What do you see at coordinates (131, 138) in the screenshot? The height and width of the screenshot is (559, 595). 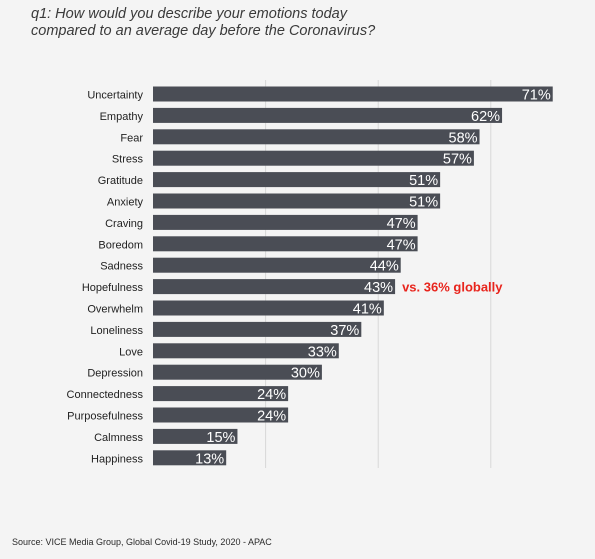 I see `category-label: Fear` at bounding box center [131, 138].